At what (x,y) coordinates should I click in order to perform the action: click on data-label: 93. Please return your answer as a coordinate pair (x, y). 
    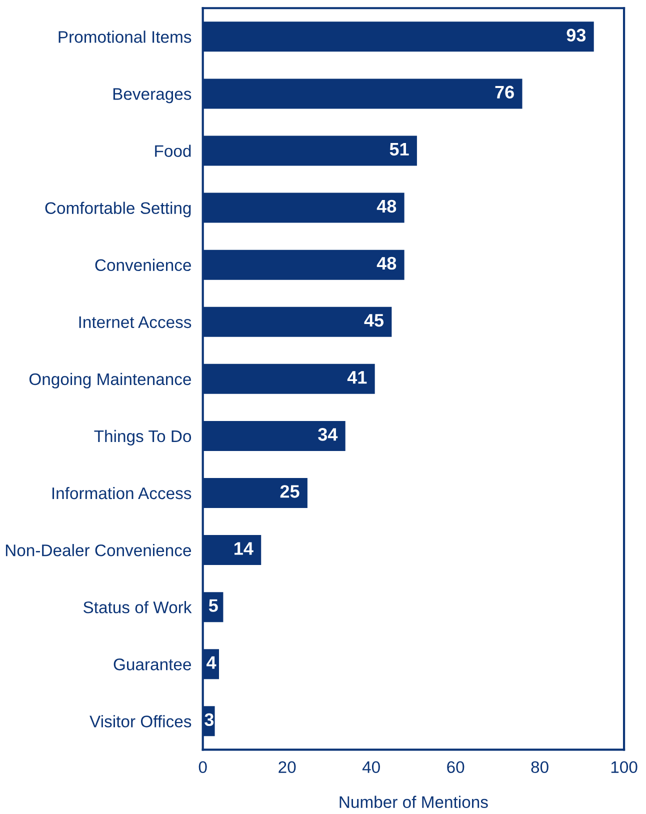
    Looking at the image, I should click on (576, 35).